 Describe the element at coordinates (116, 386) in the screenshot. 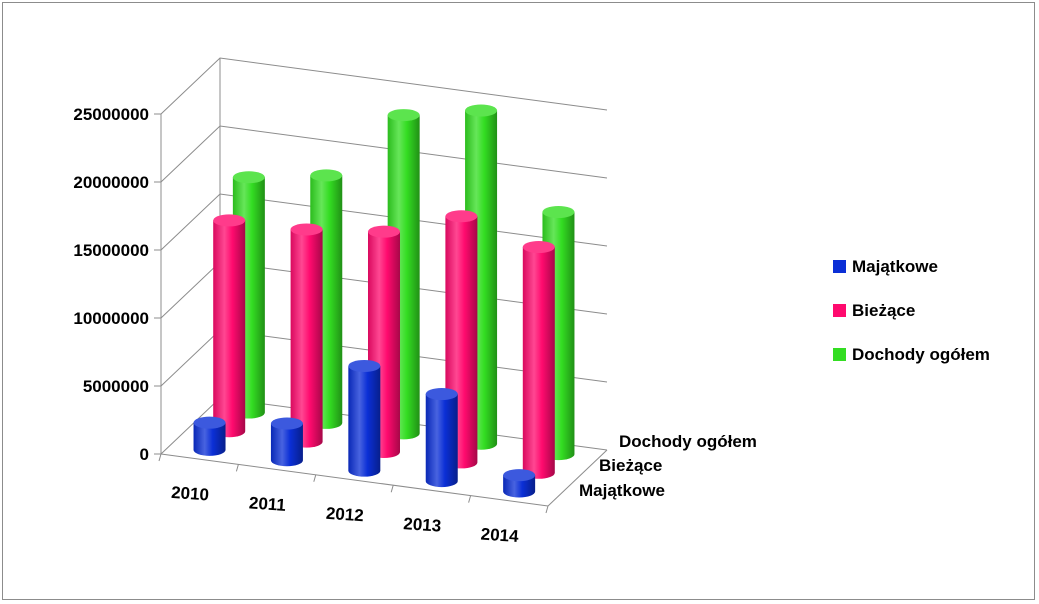

I see `y-tick-label: 5000000` at that location.